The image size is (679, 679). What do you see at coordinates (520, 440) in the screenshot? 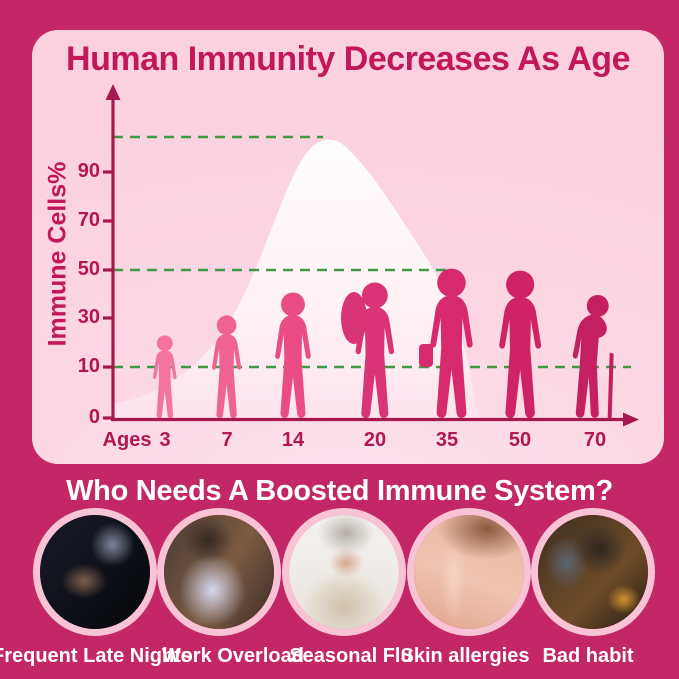
I see `x-tick-label-50: 50` at bounding box center [520, 440].